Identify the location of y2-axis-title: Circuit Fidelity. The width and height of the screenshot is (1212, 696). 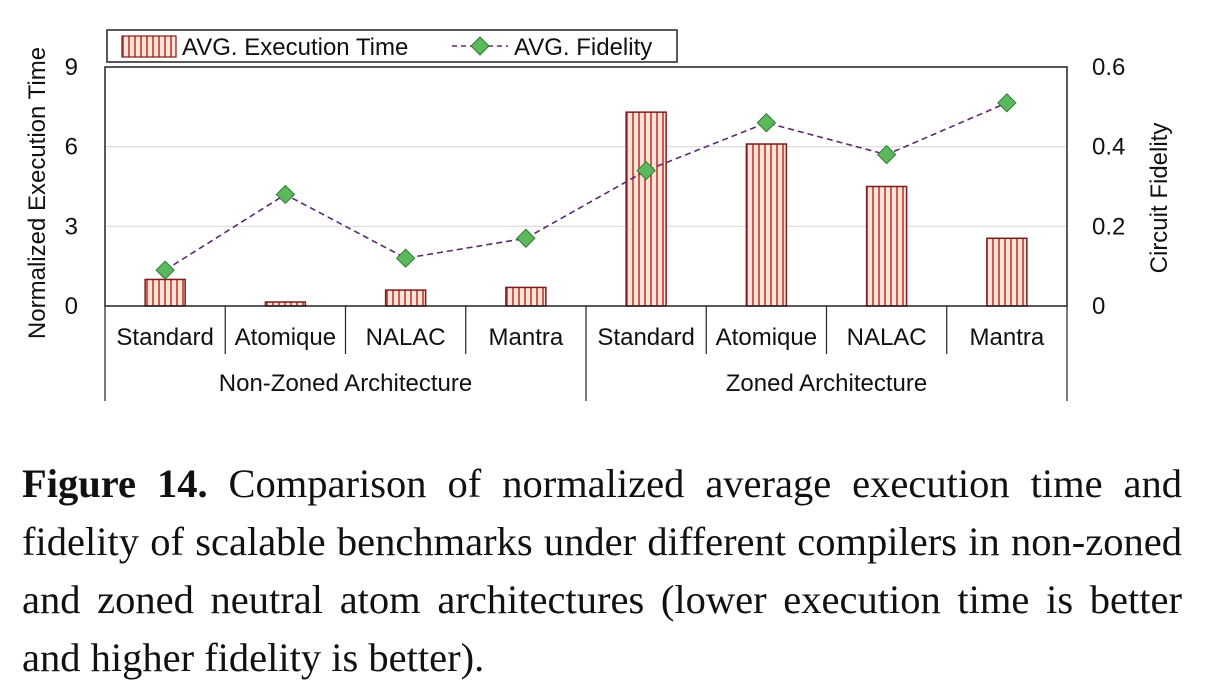
(1159, 198).